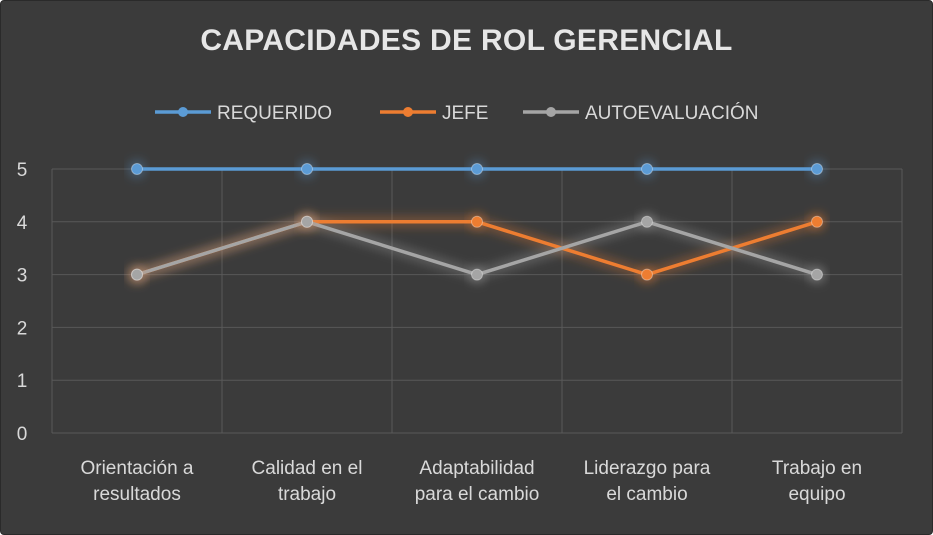  Describe the element at coordinates (22, 223) in the screenshot. I see `y-tick-label: 4` at that location.